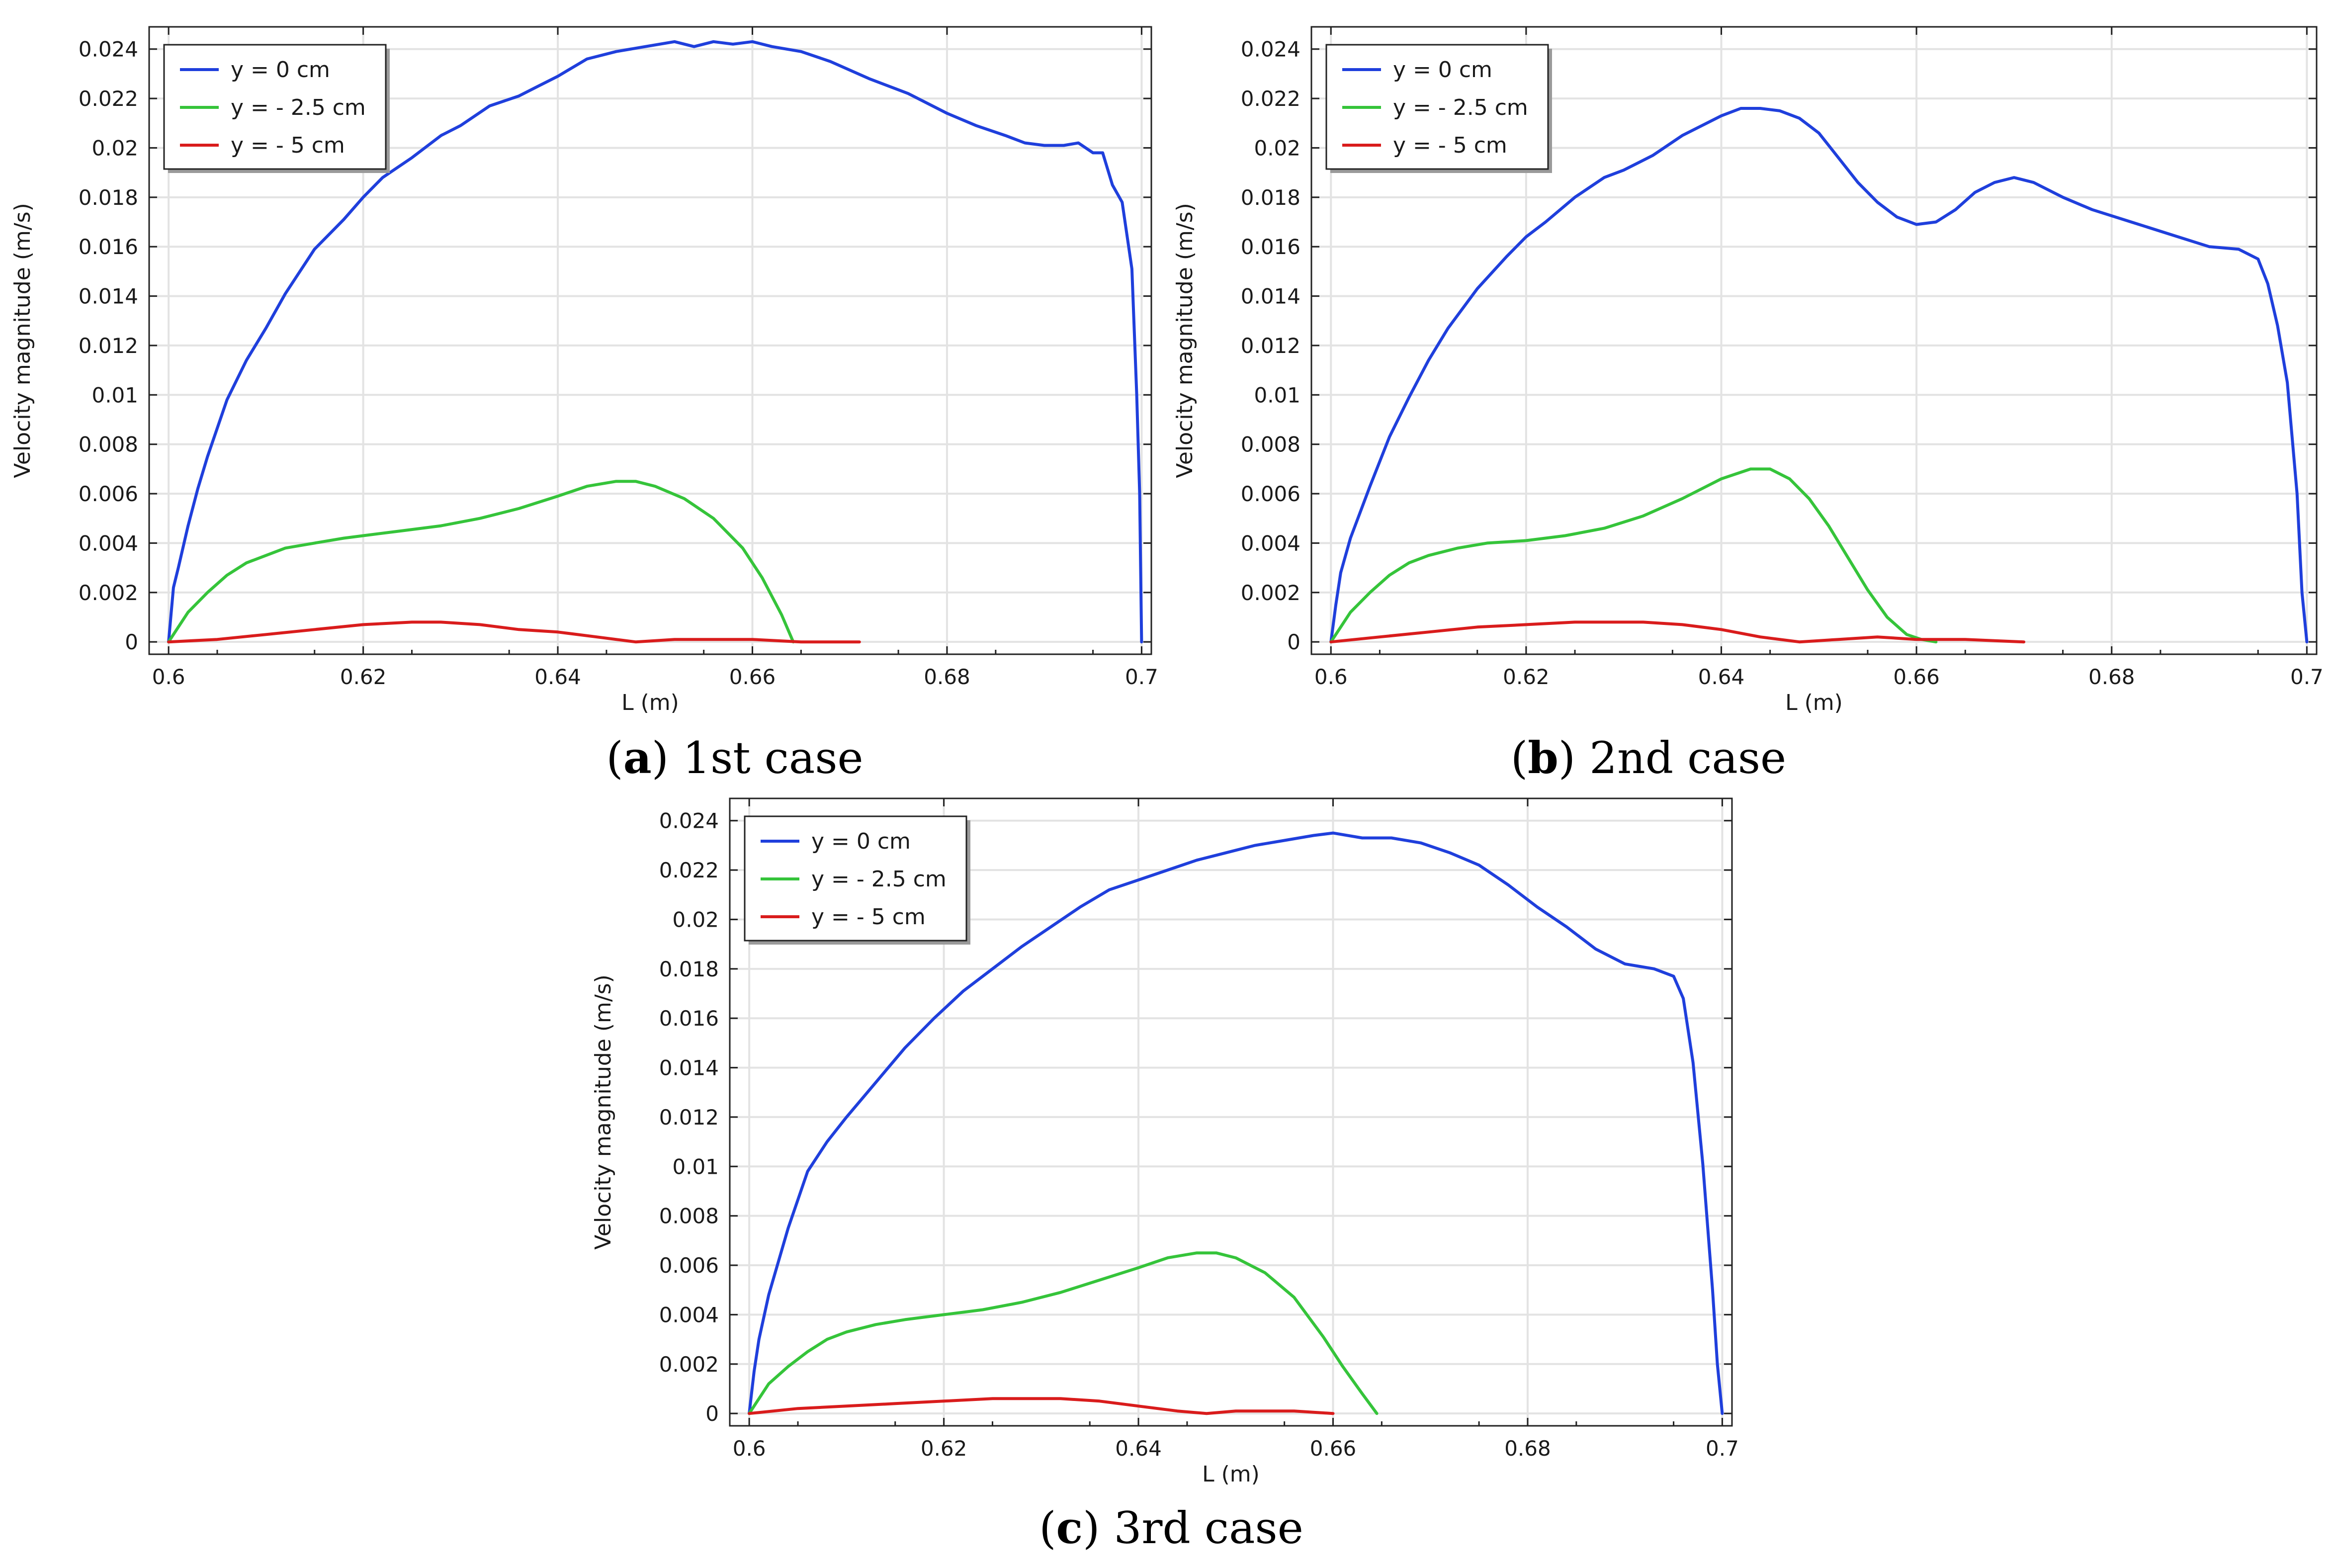  I want to click on caption-text: 2nd case, so click(1687, 758).